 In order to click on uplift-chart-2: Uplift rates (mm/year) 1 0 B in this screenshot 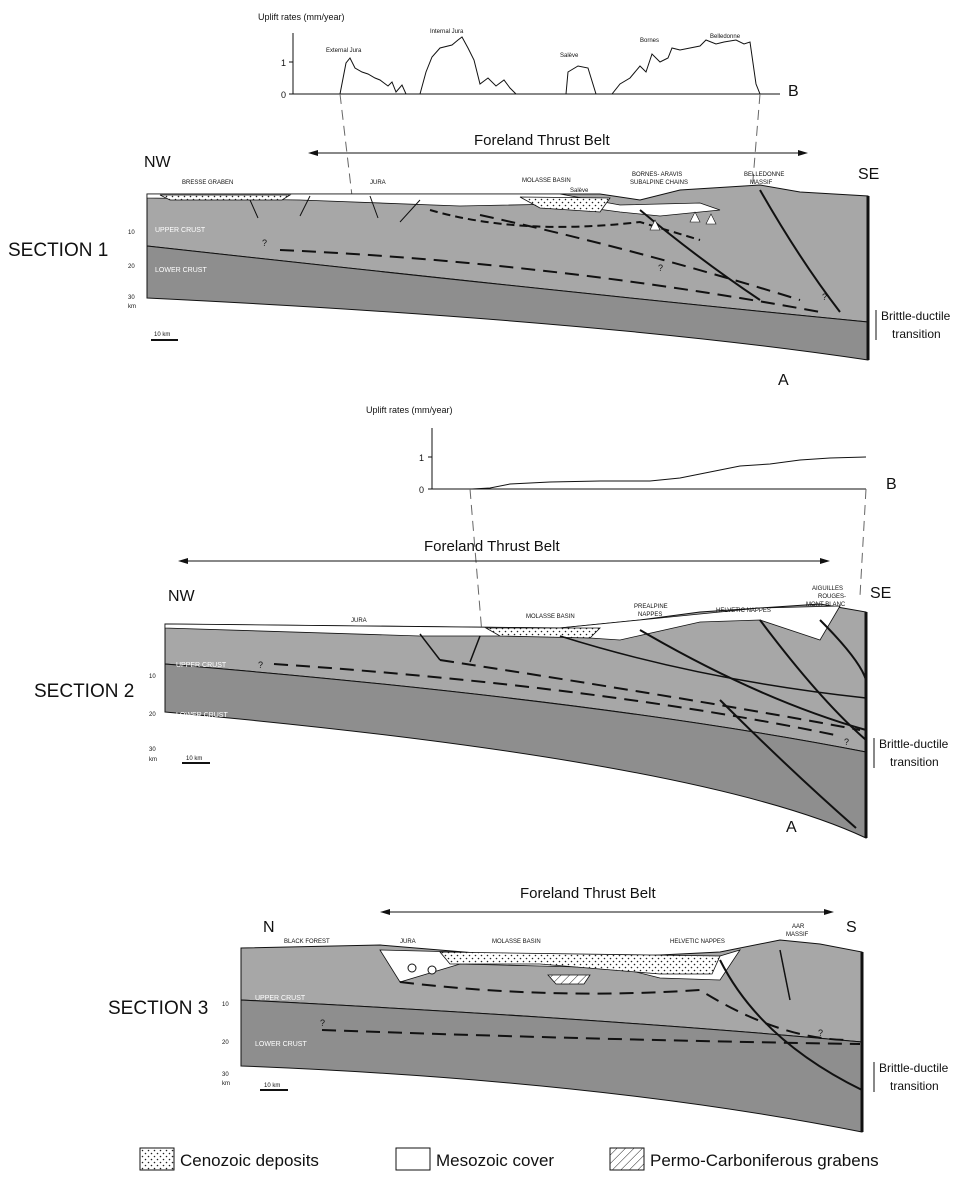, I will do `click(631, 450)`.